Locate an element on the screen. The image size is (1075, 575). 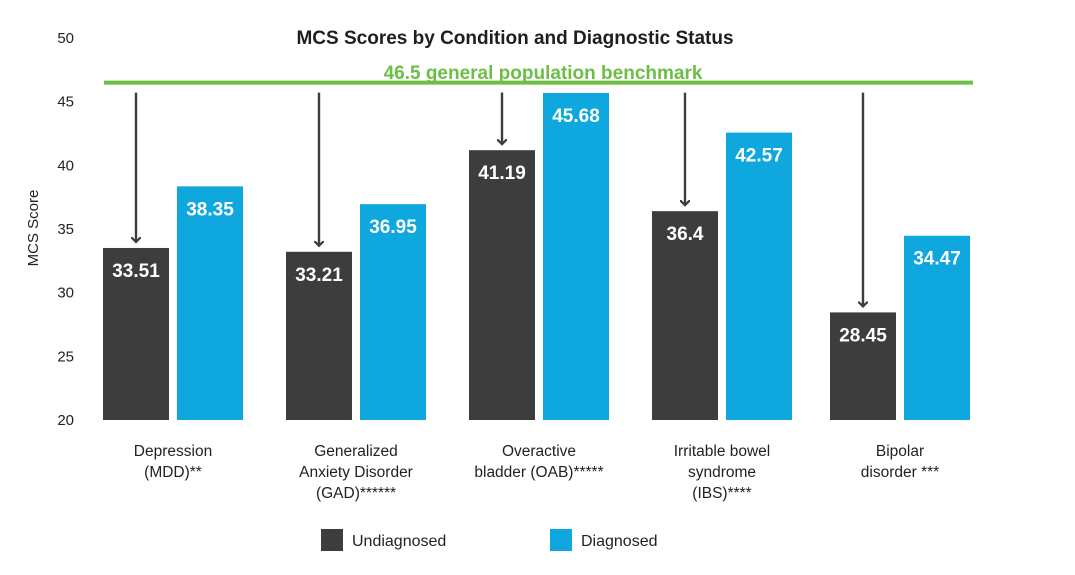
legend-label: Undiagnosed is located at coordinates (399, 541).